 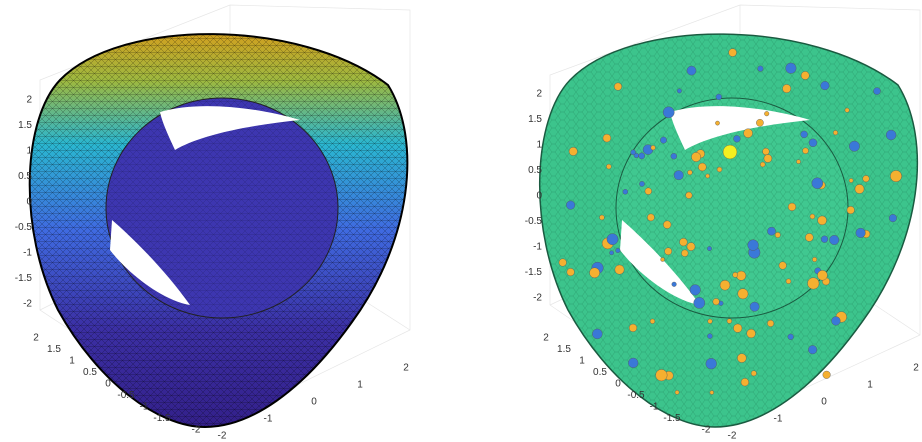 What do you see at coordinates (535, 170) in the screenshot?
I see `z-tick-label: 0.5` at bounding box center [535, 170].